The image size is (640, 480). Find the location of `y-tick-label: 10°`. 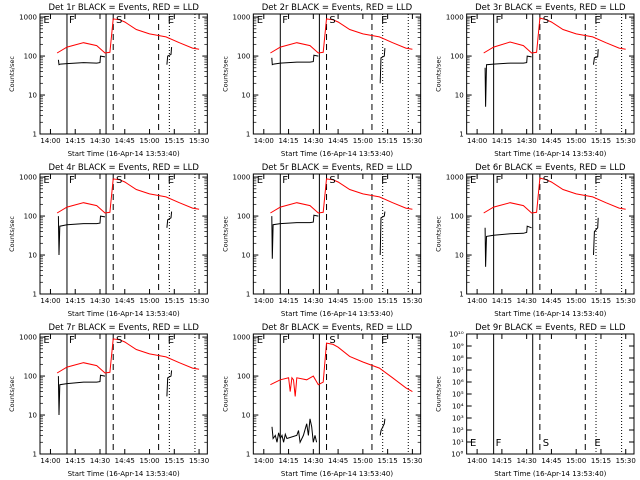

y-tick-label: 10° is located at coordinates (457, 455).